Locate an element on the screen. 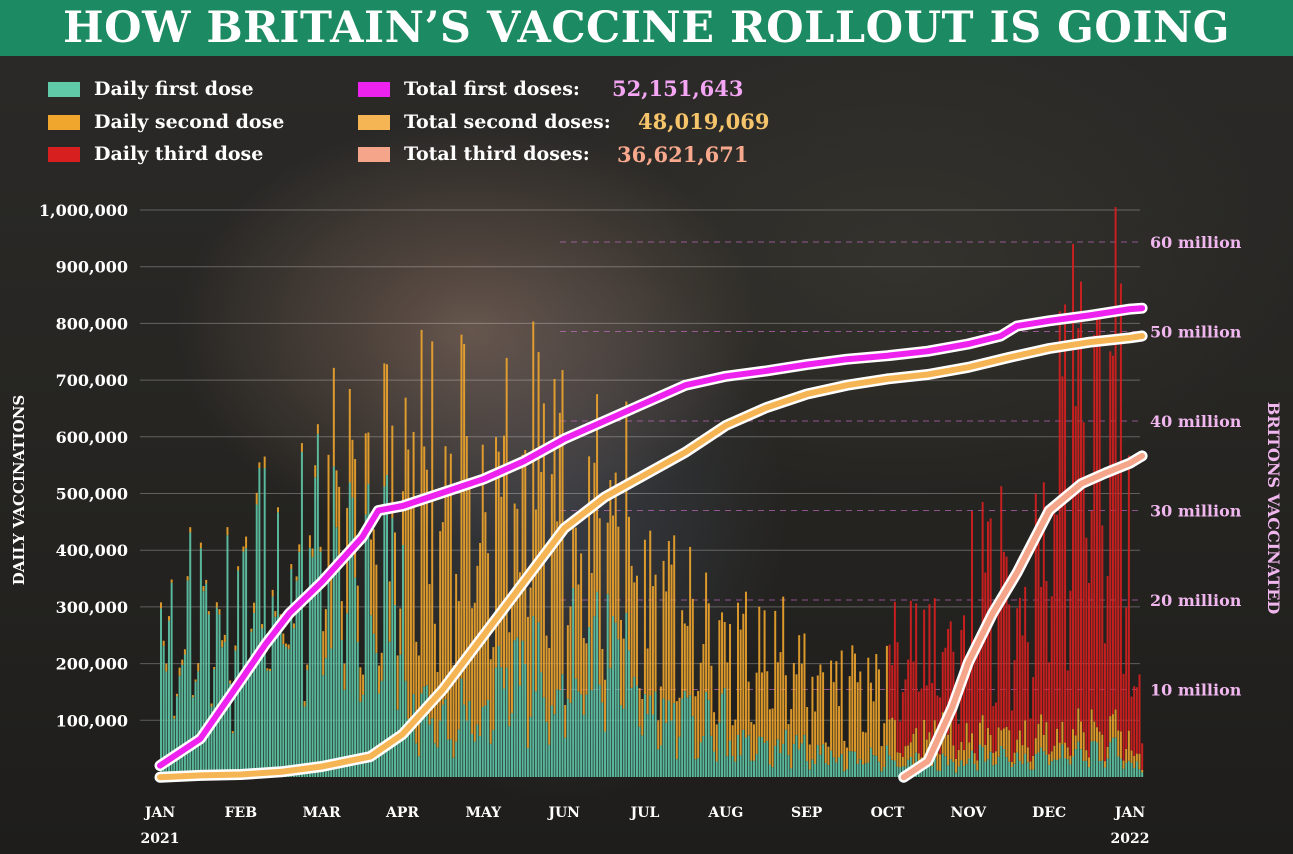  legend-total-third: Total third doses: is located at coordinates (474, 154).